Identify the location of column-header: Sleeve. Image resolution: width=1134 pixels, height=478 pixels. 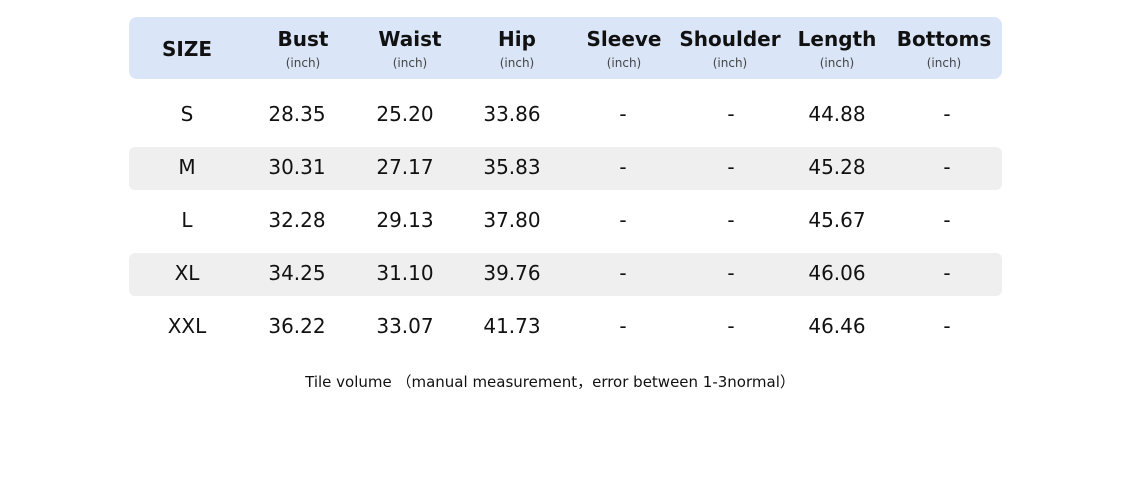
(624, 39).